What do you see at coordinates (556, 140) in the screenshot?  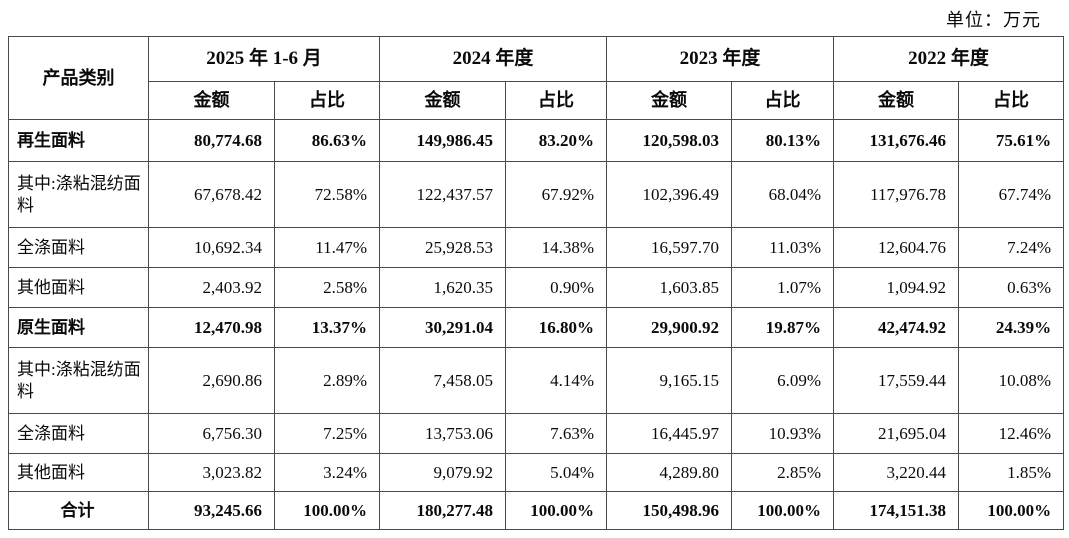 I see `ratio-value: 83.20%` at bounding box center [556, 140].